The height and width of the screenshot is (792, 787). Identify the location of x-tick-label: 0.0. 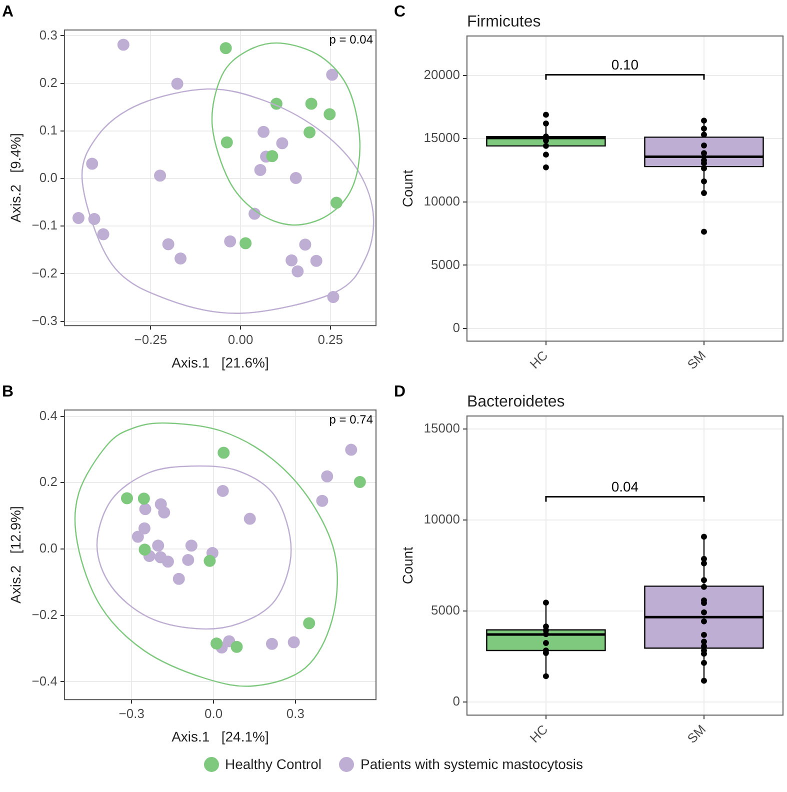
(213, 713).